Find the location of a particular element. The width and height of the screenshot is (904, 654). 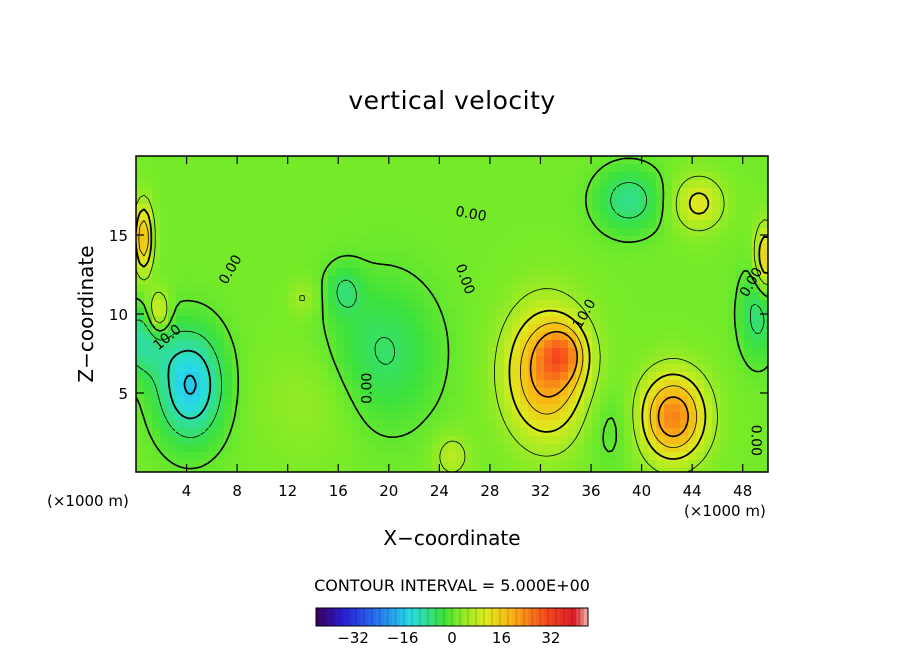

contour-line is located at coordinates (190, 384).